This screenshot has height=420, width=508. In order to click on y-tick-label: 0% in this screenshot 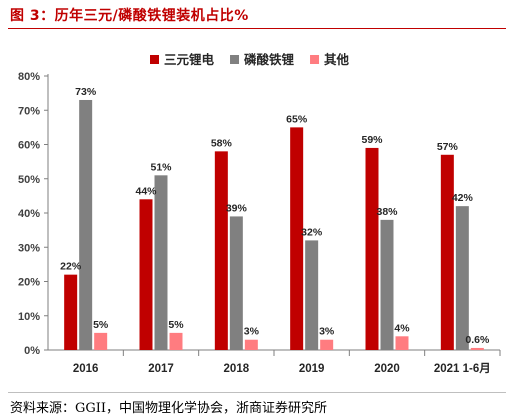, I will do `click(32, 351)`.